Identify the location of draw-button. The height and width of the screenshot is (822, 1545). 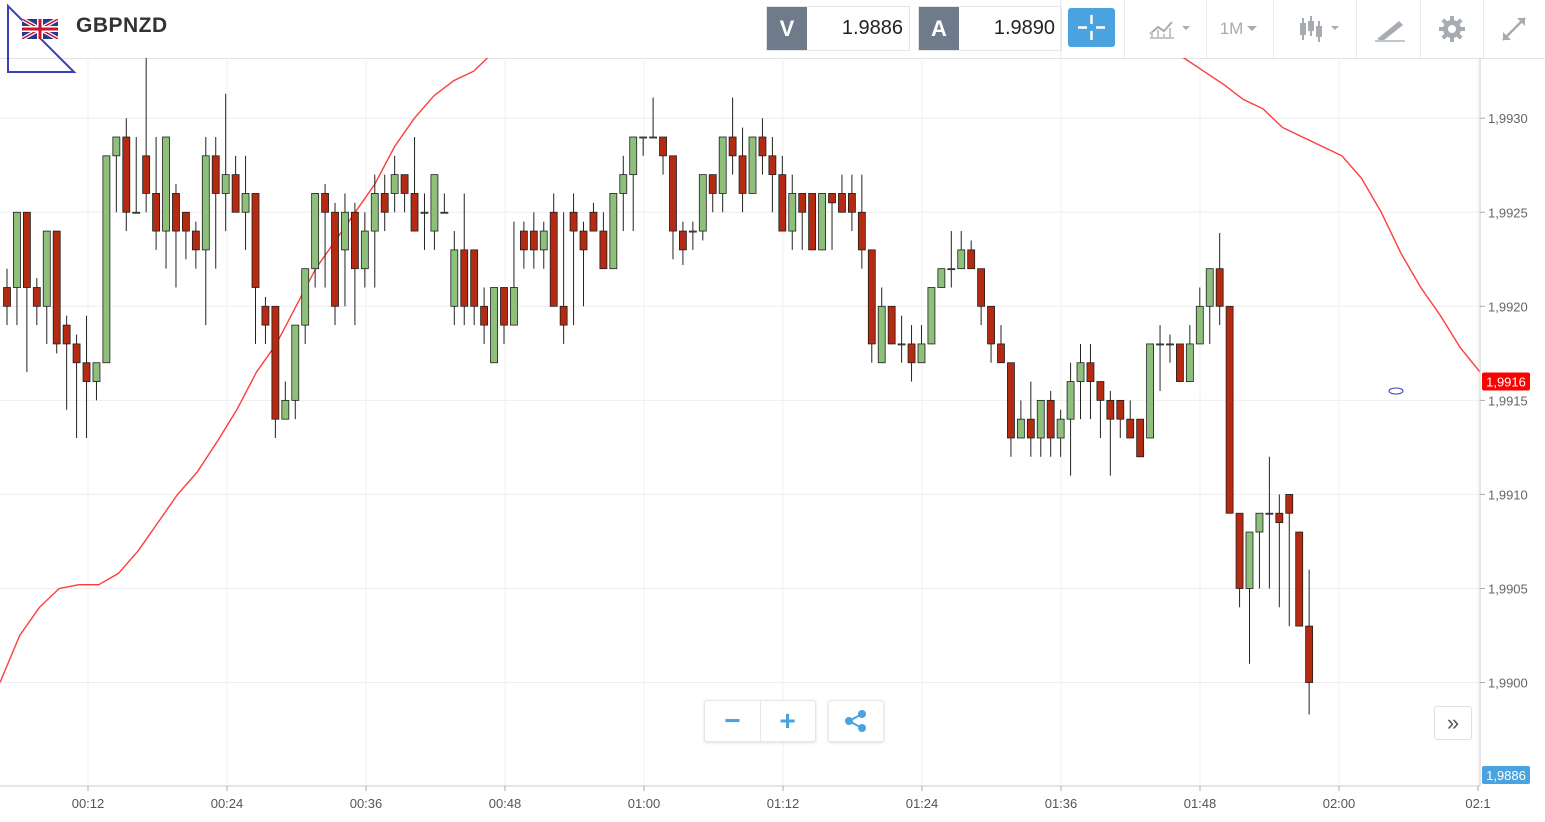
(1389, 29).